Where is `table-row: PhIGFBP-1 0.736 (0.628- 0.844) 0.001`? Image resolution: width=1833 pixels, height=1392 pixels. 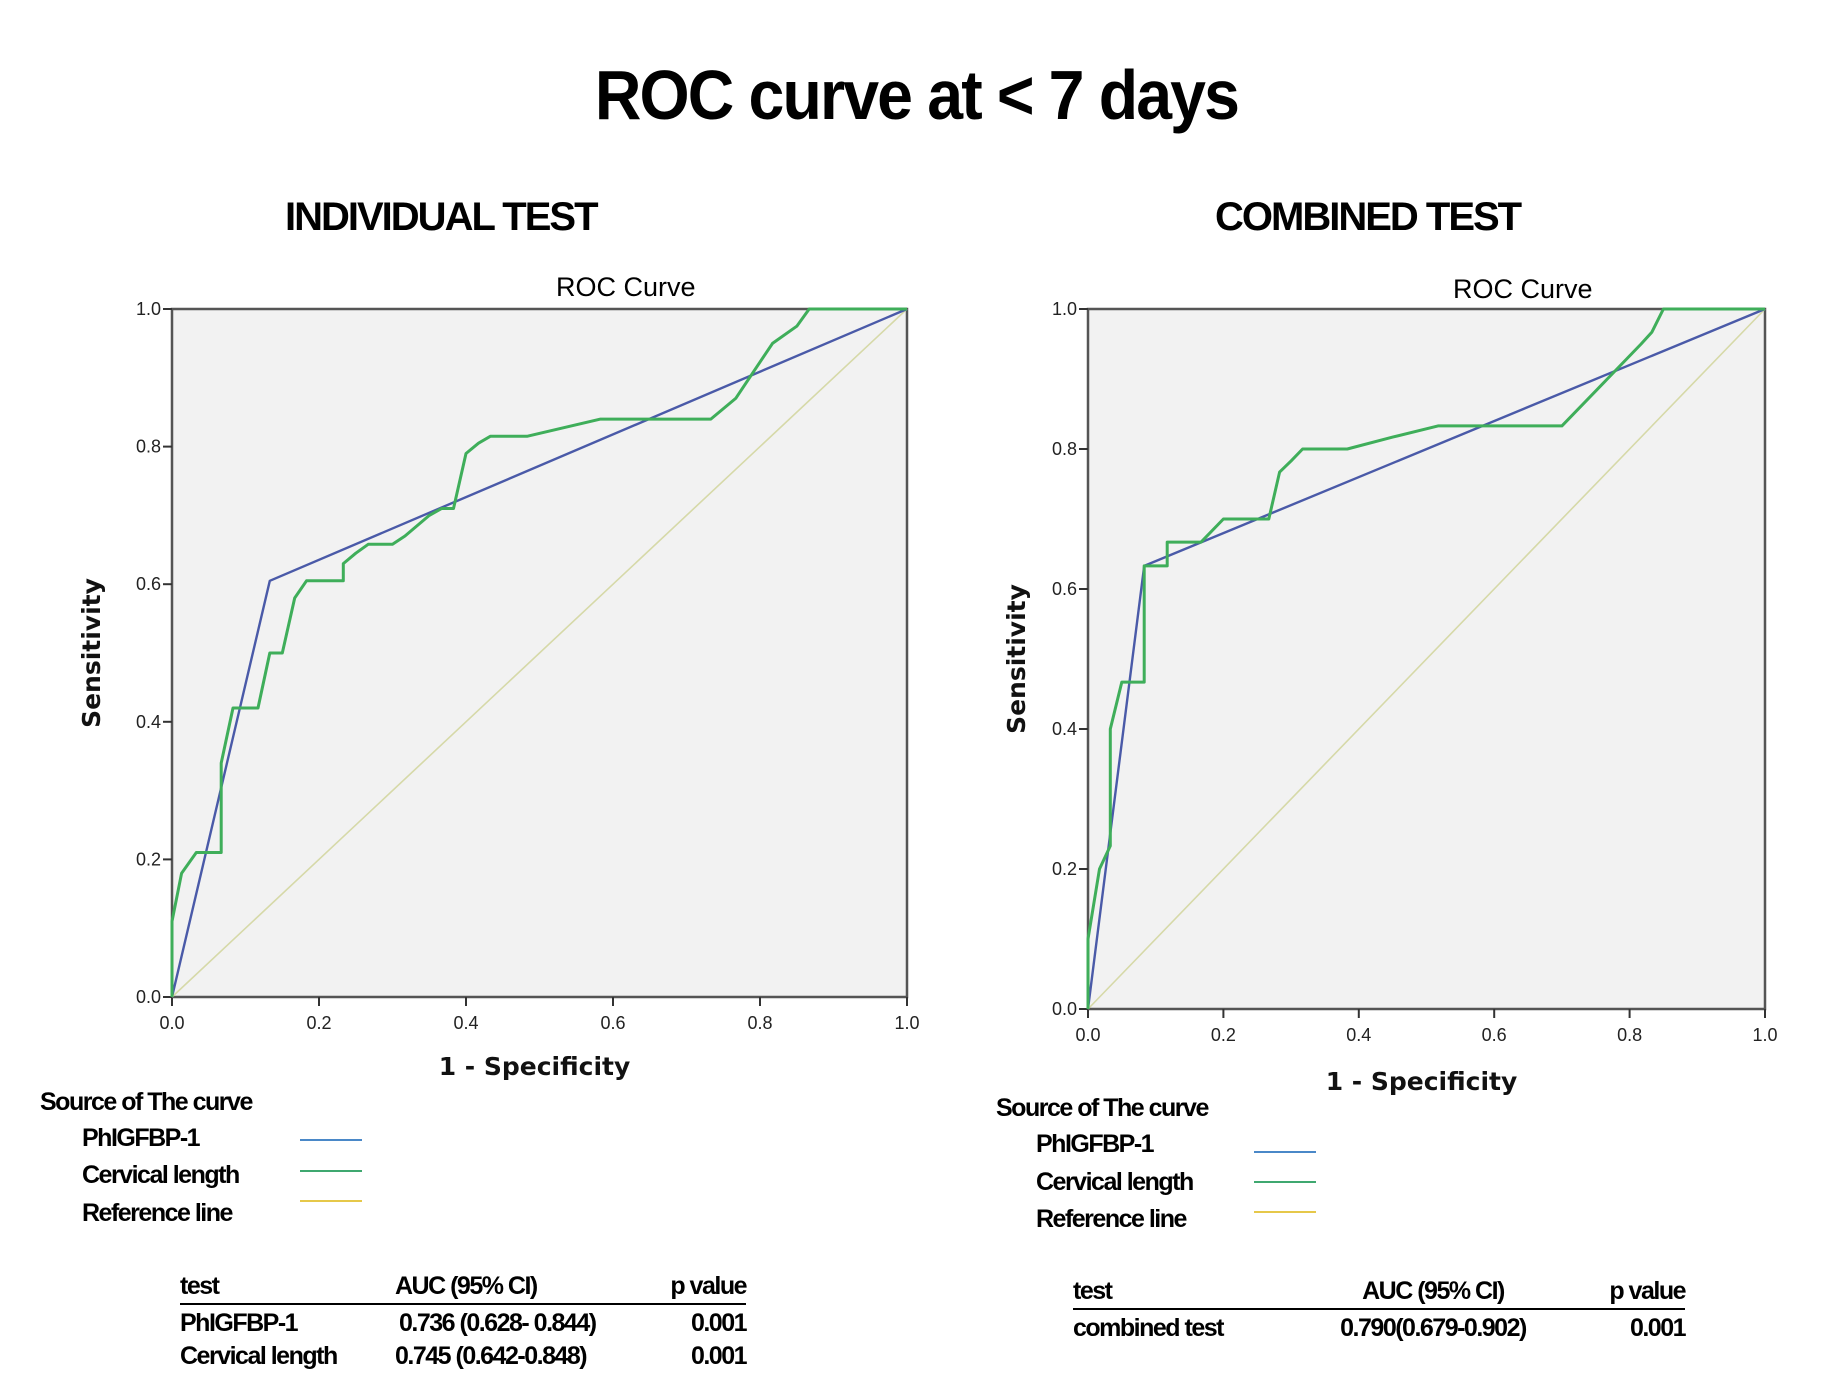
table-row: PhIGFBP-1 0.736 (0.628- 0.844) 0.001 is located at coordinates (464, 1321).